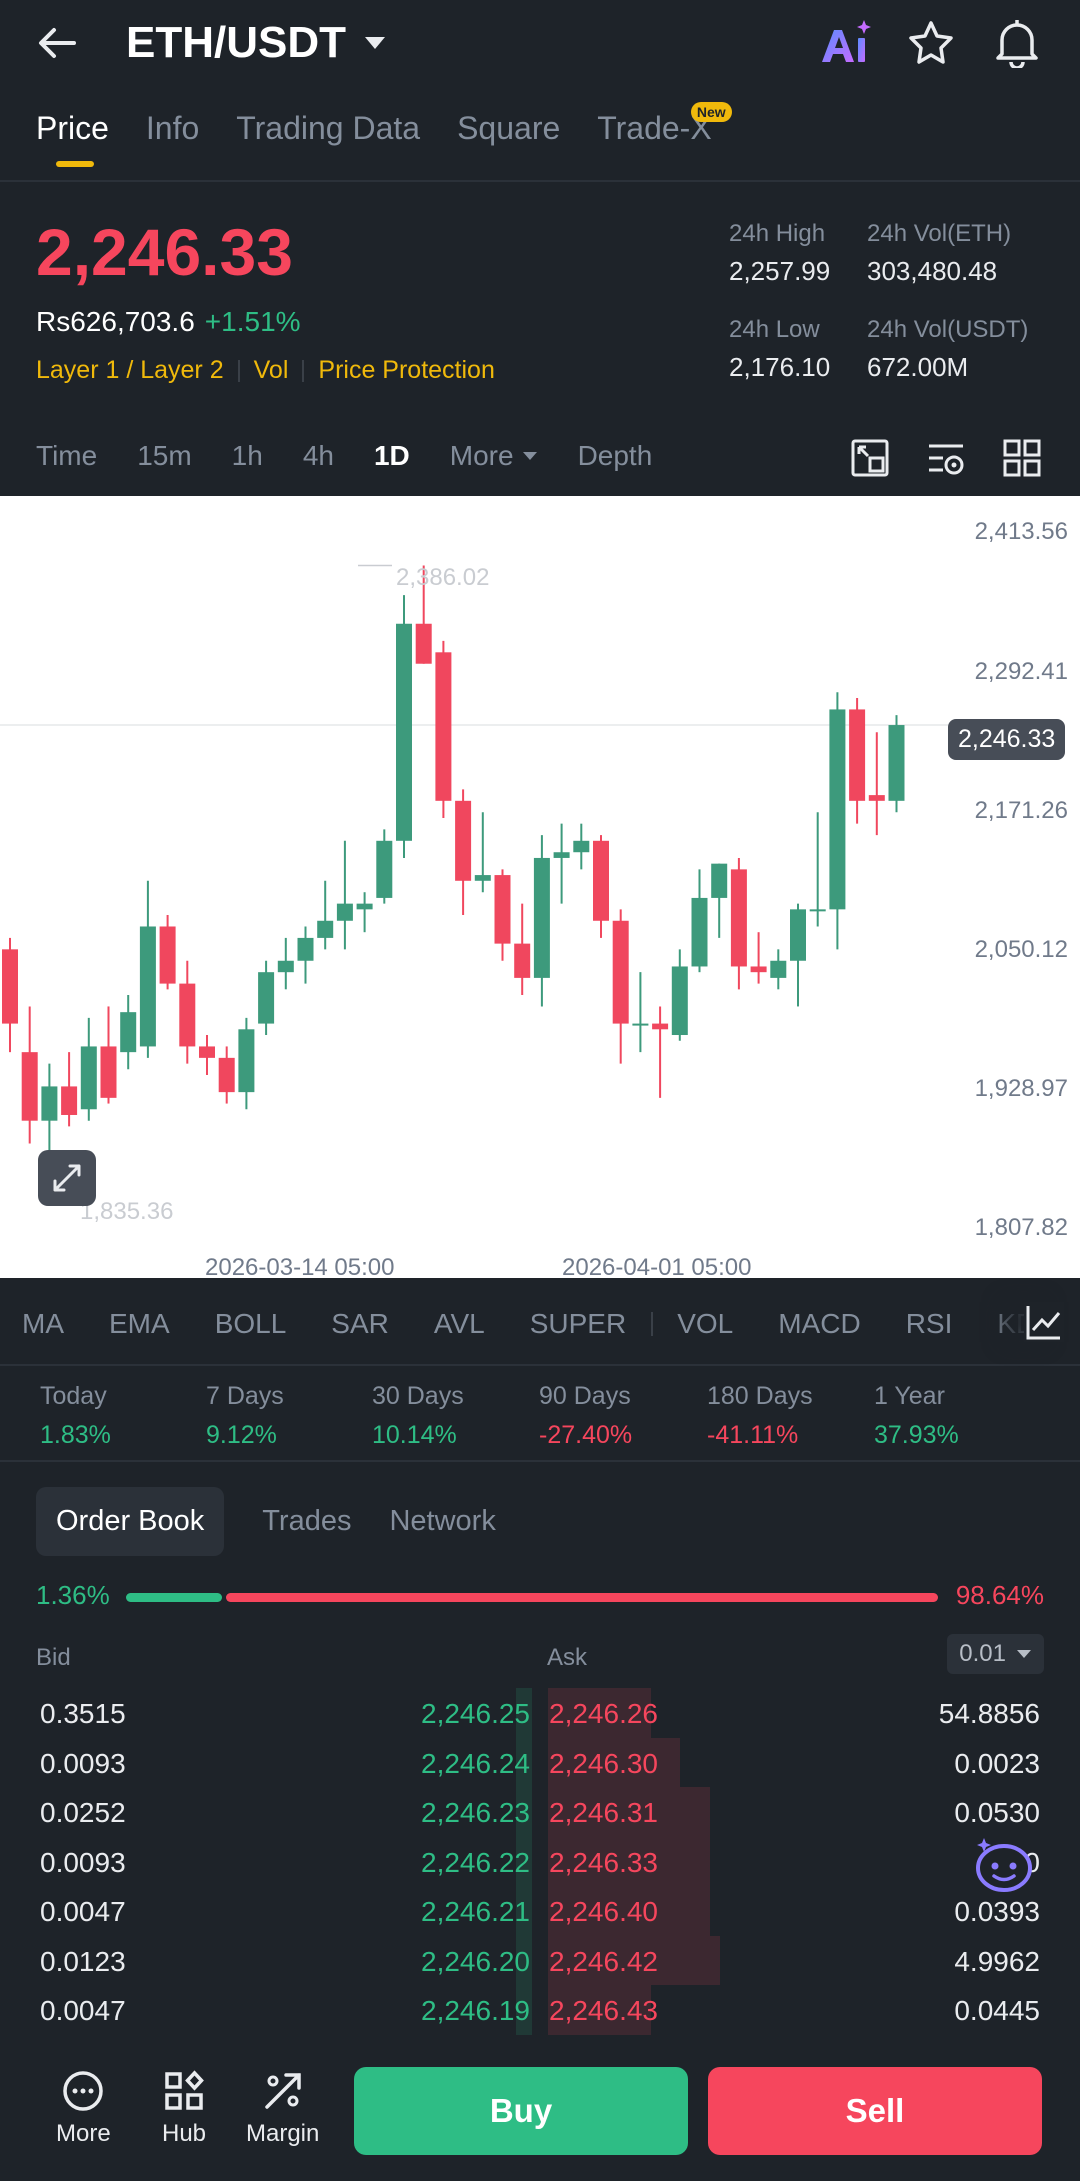 The width and height of the screenshot is (1080, 2181). What do you see at coordinates (67, 1178) in the screenshot?
I see `expand-icon` at bounding box center [67, 1178].